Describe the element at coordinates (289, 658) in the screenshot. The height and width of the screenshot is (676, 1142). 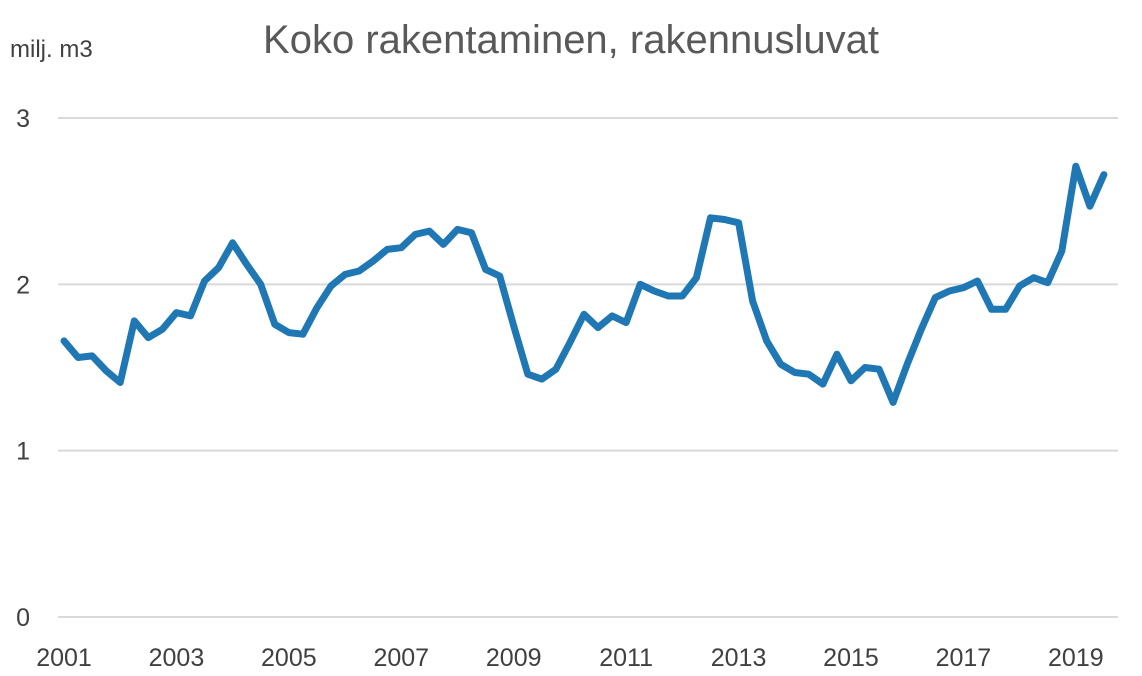
I see `x-tick-label: 2005` at that location.